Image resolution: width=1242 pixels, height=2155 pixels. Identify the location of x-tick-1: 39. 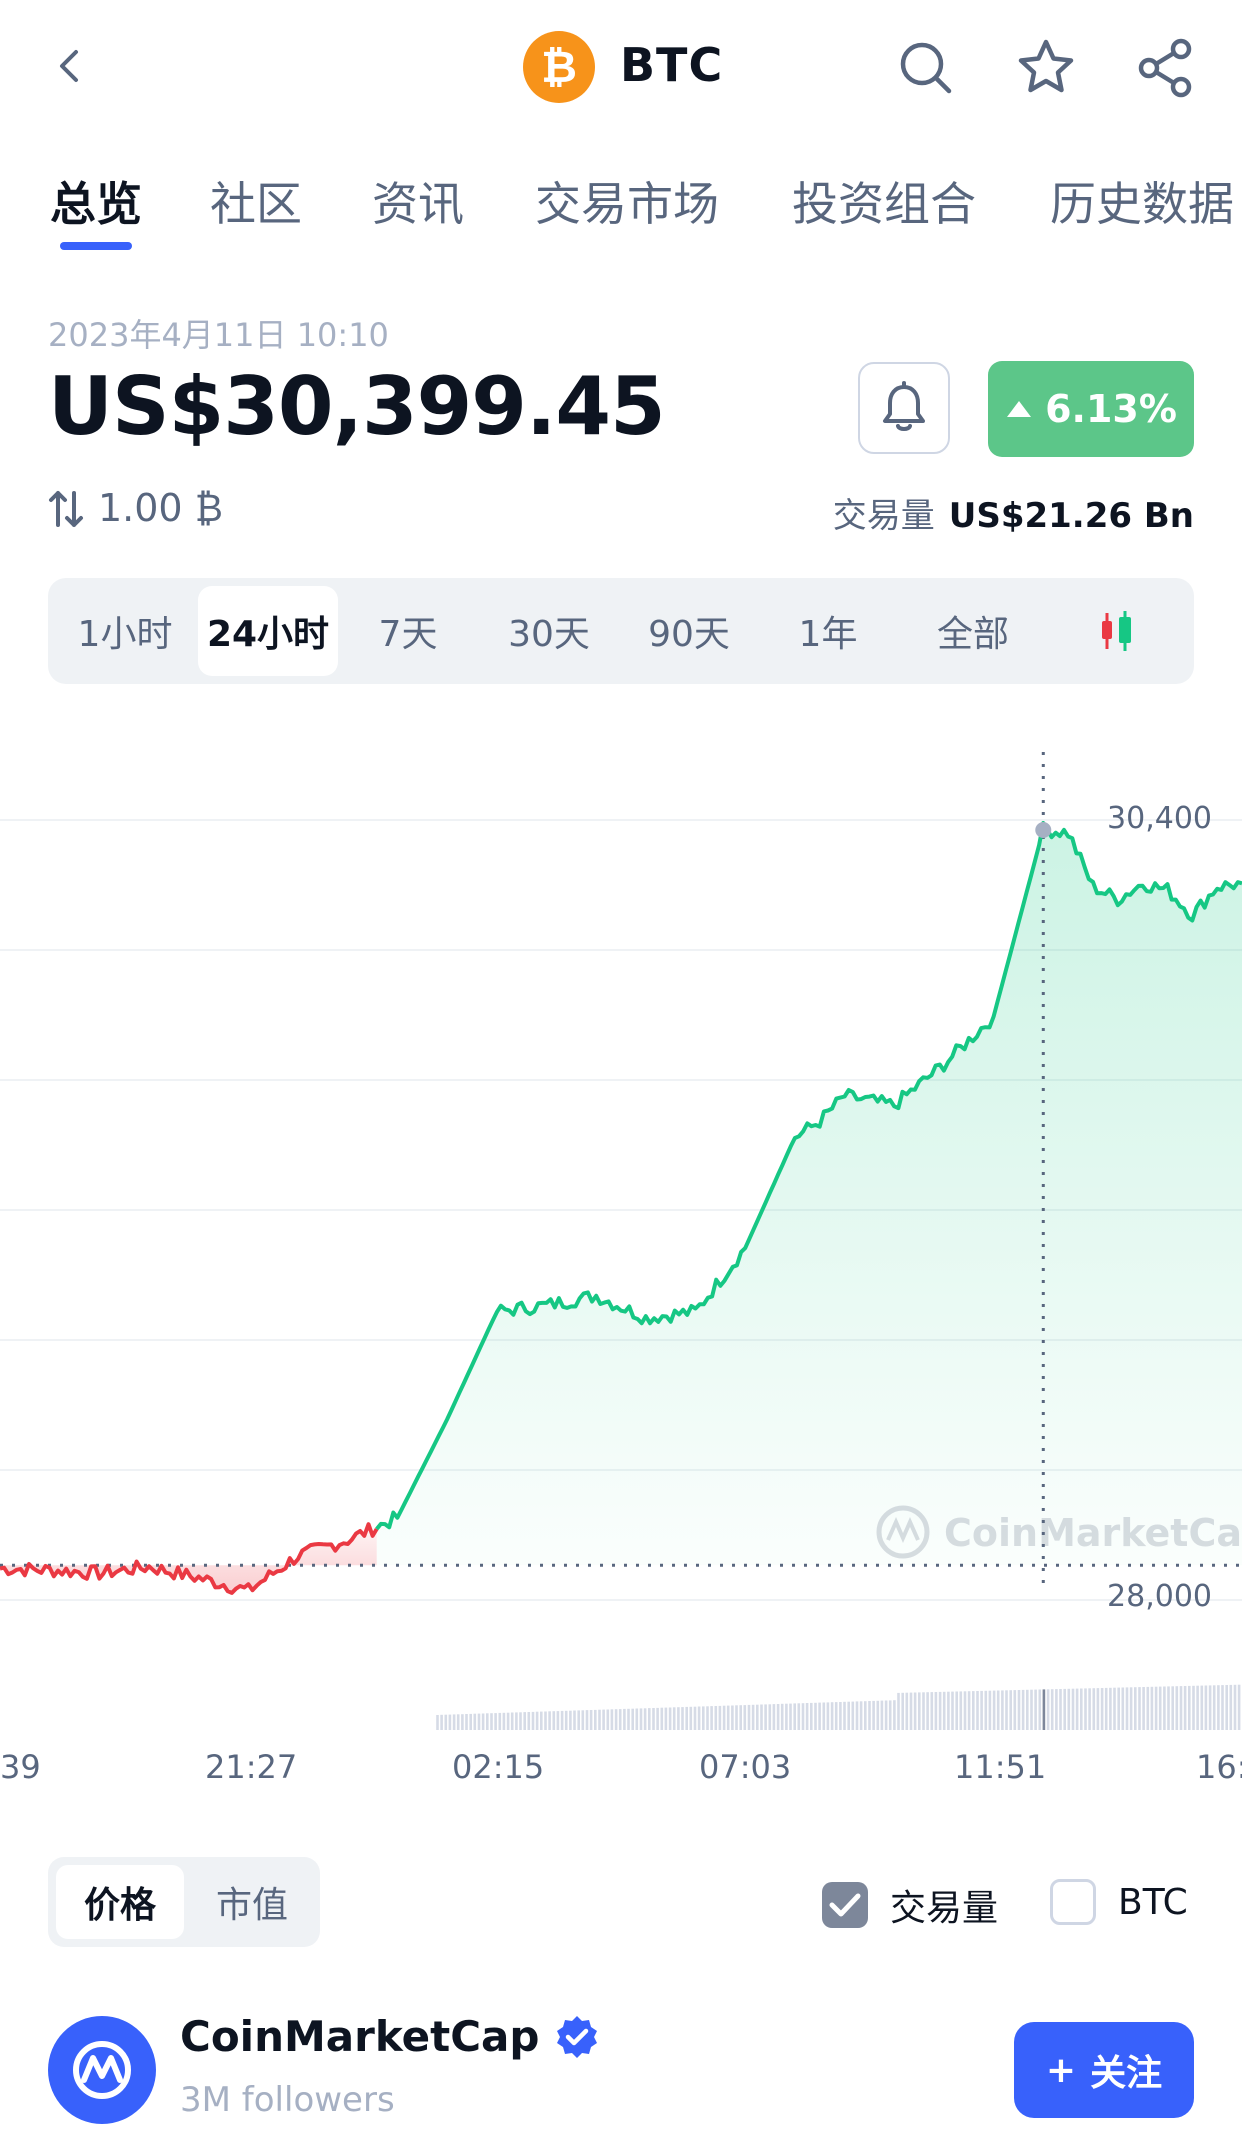
(20, 1767).